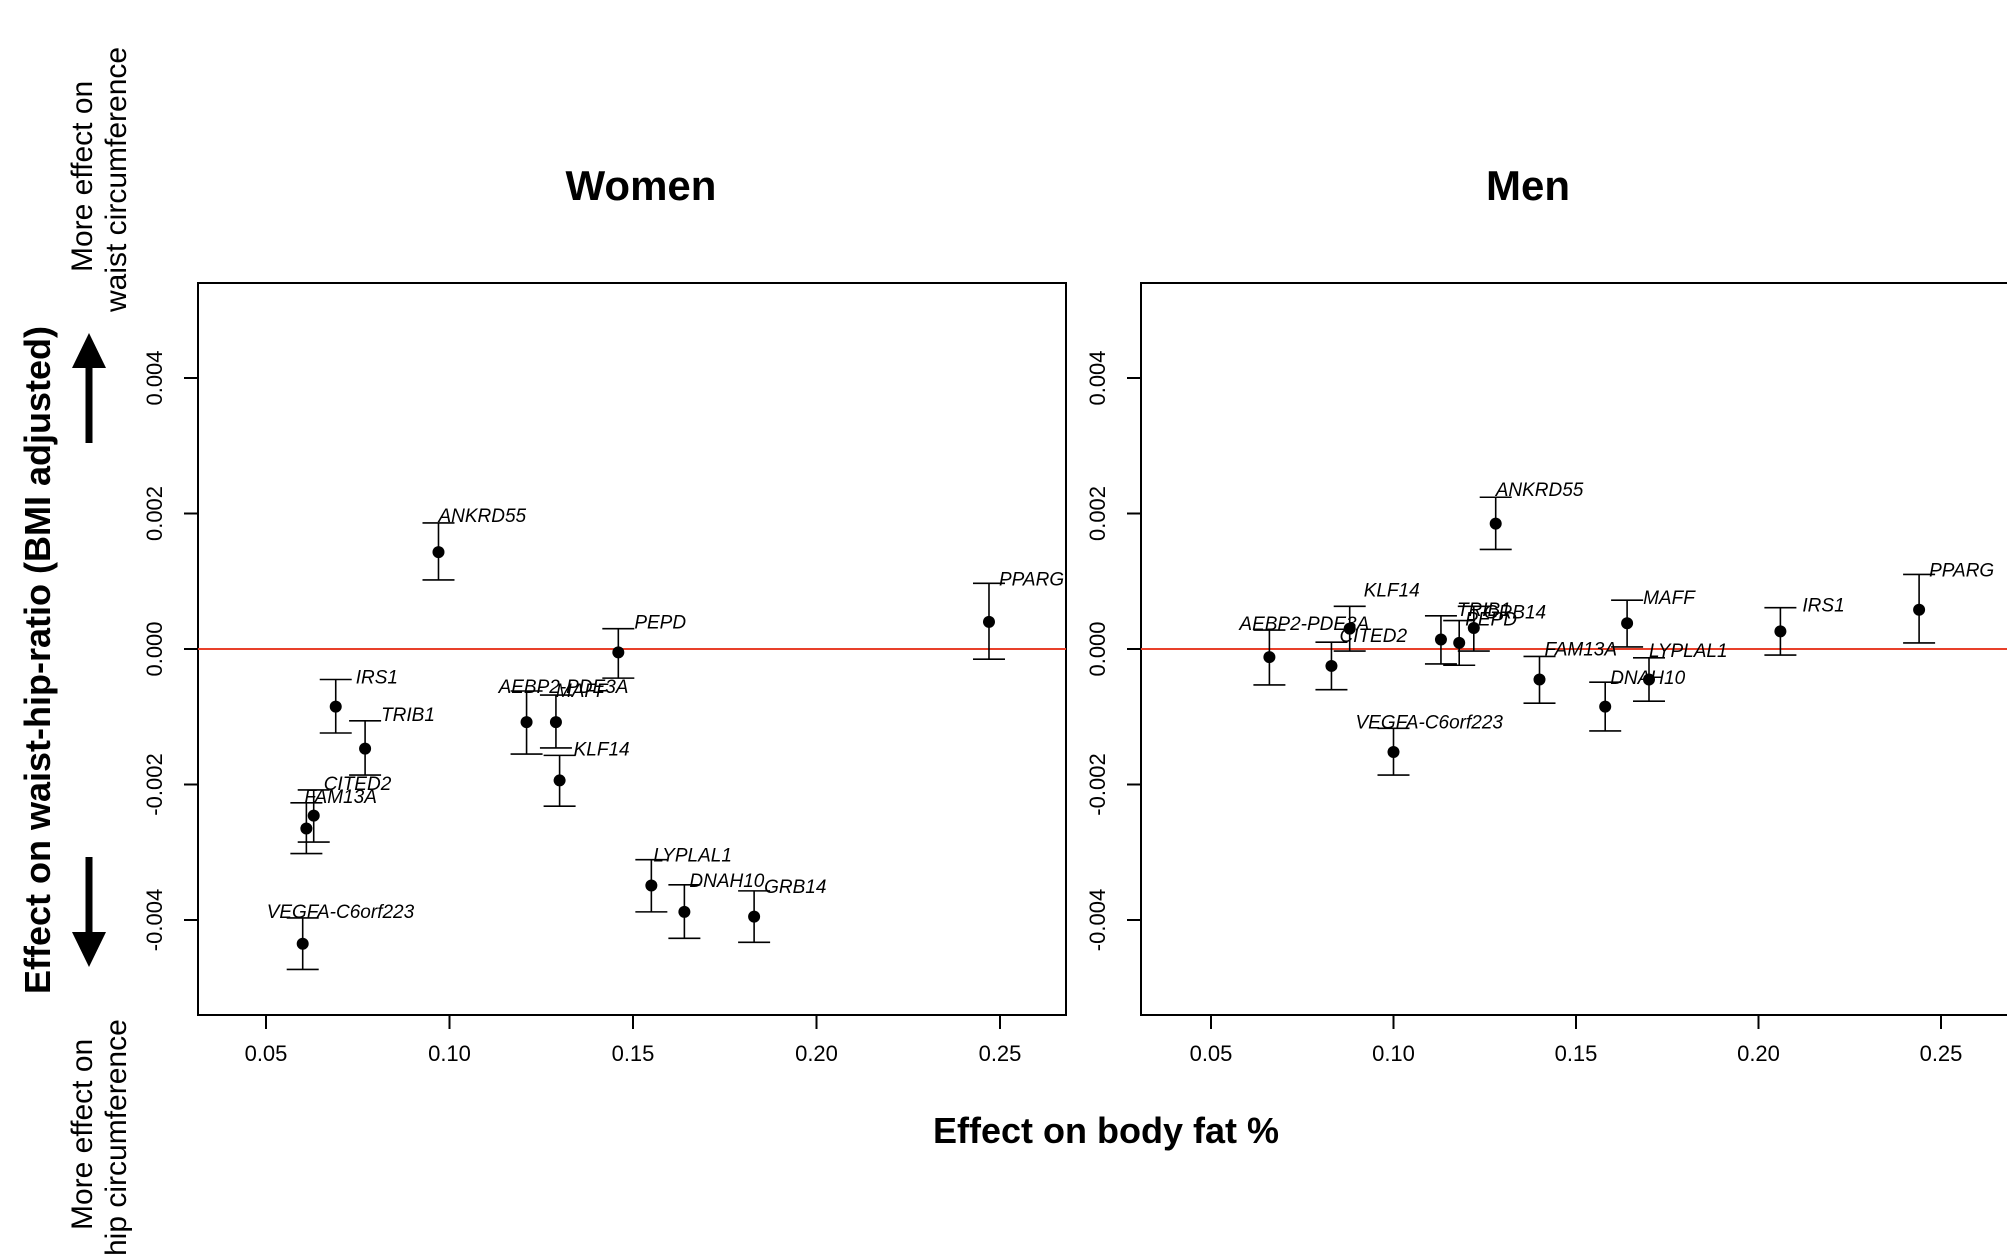 The image size is (2007, 1259). What do you see at coordinates (1804, 626) in the screenshot?
I see `data-point-group: IRS1` at bounding box center [1804, 626].